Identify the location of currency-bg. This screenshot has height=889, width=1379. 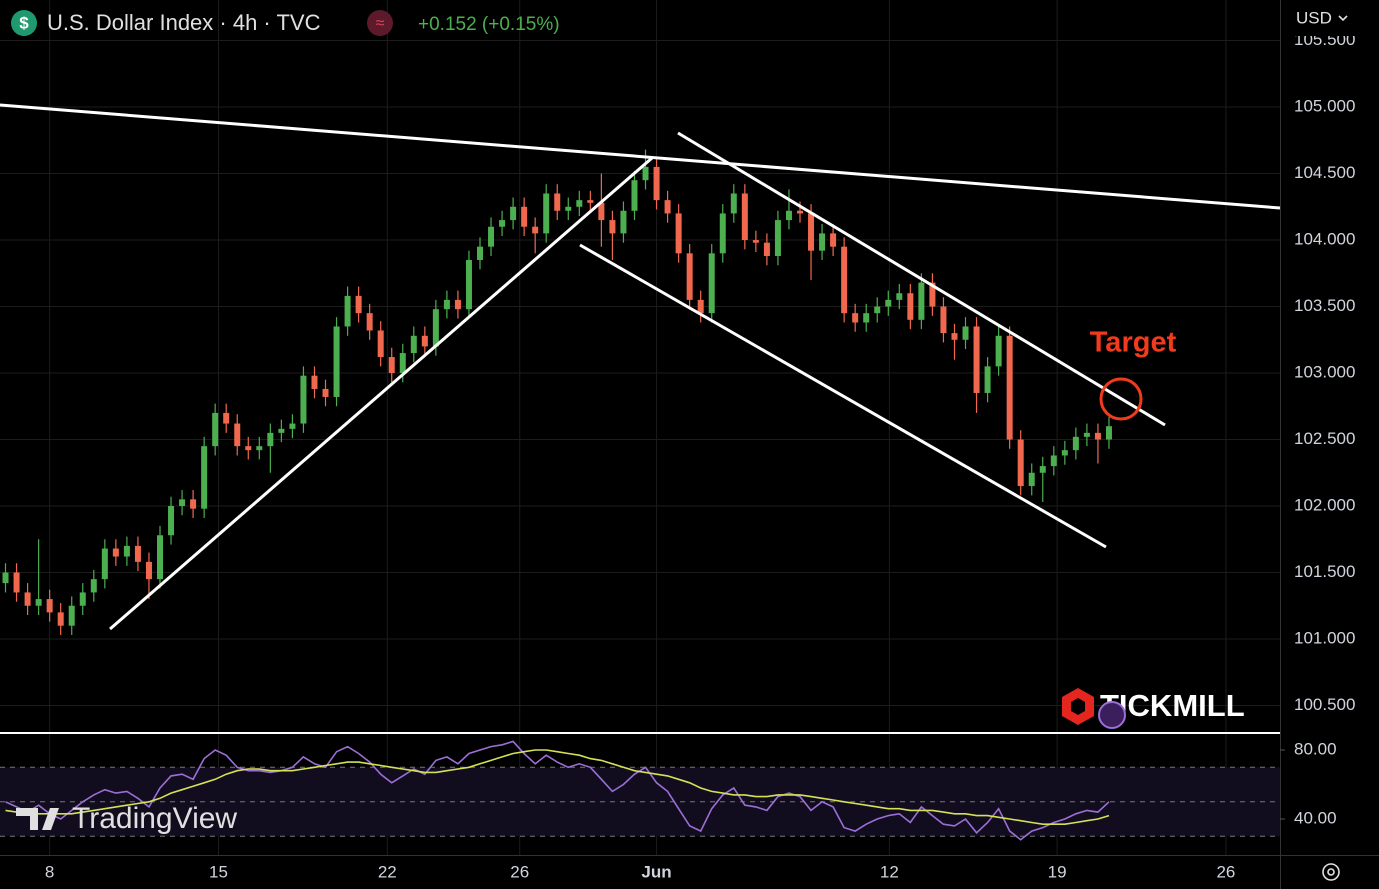
(1331, 18).